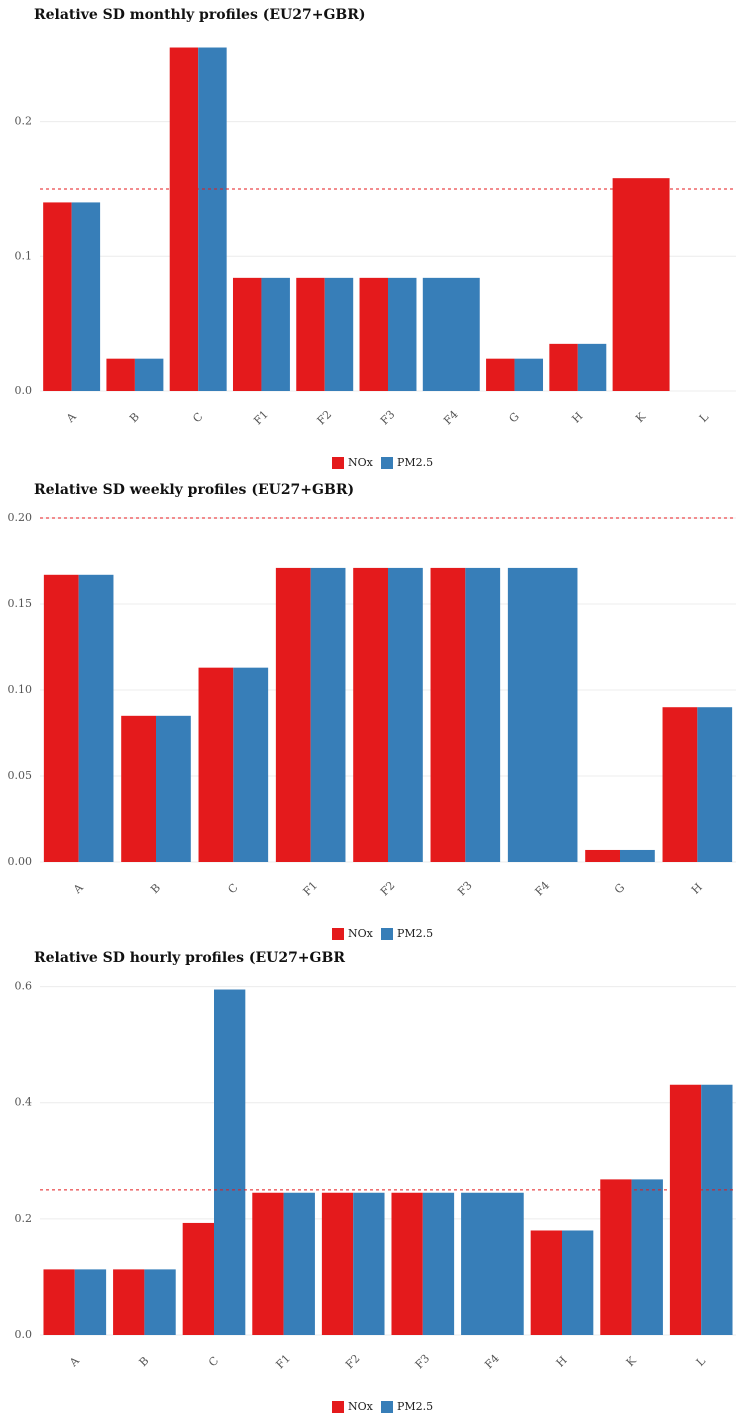  I want to click on chart-title: Relative SD weekly profiles (EU27+GBR), so click(194, 490).